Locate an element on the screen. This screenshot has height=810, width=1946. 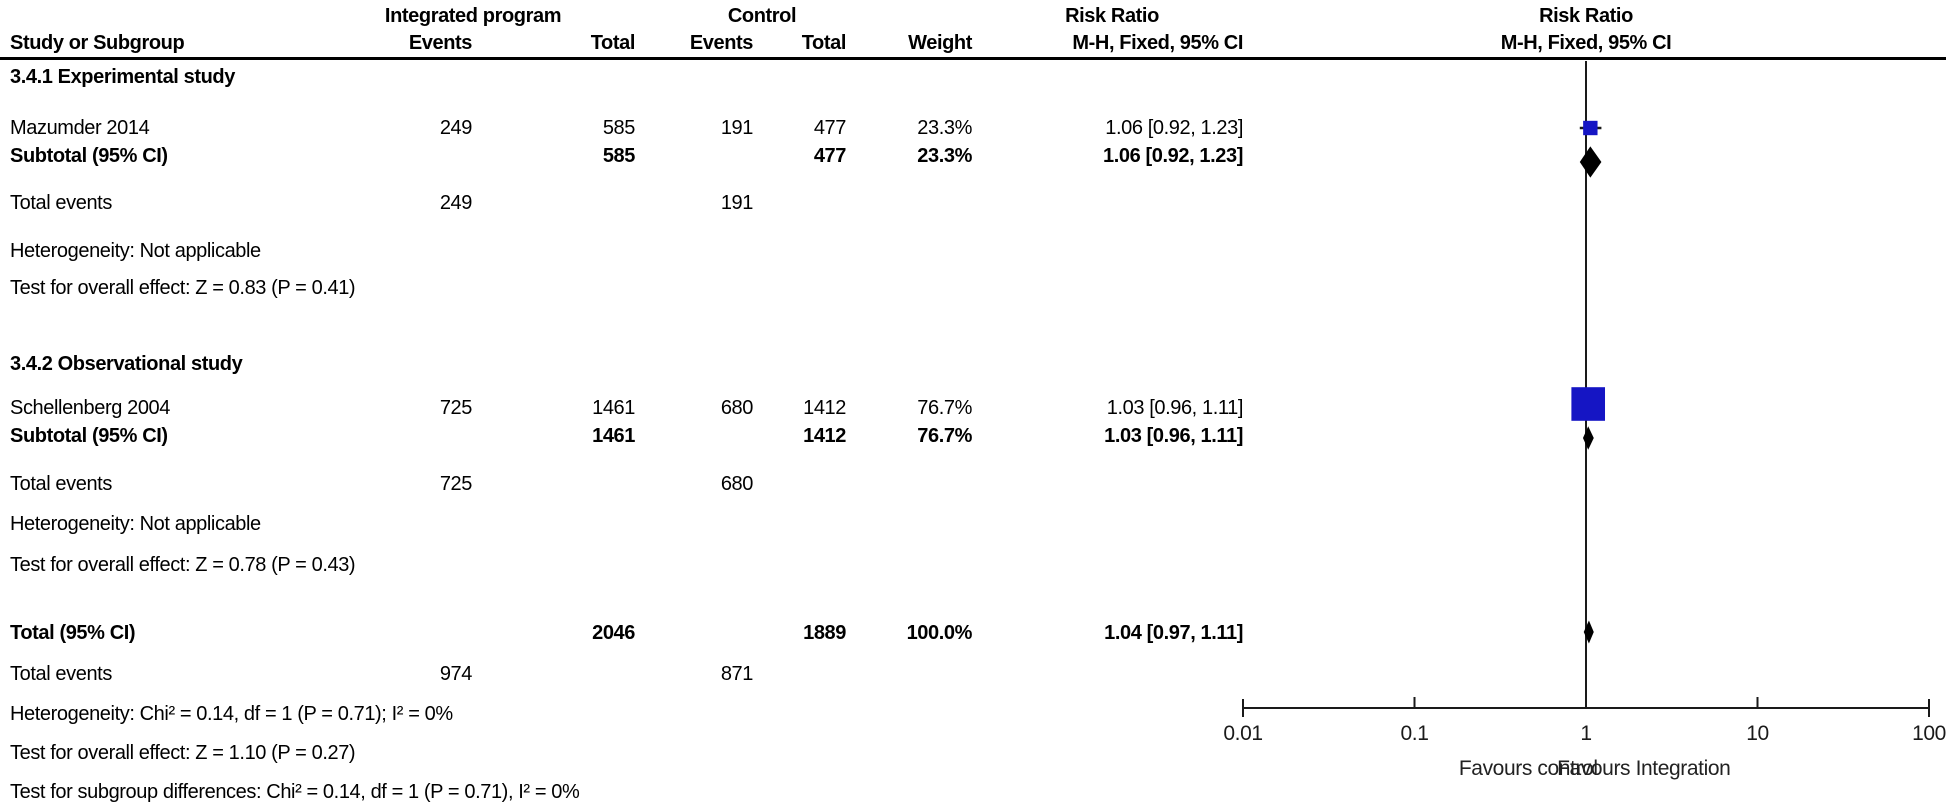
total-events-treatment: 725 is located at coordinates (456, 484).